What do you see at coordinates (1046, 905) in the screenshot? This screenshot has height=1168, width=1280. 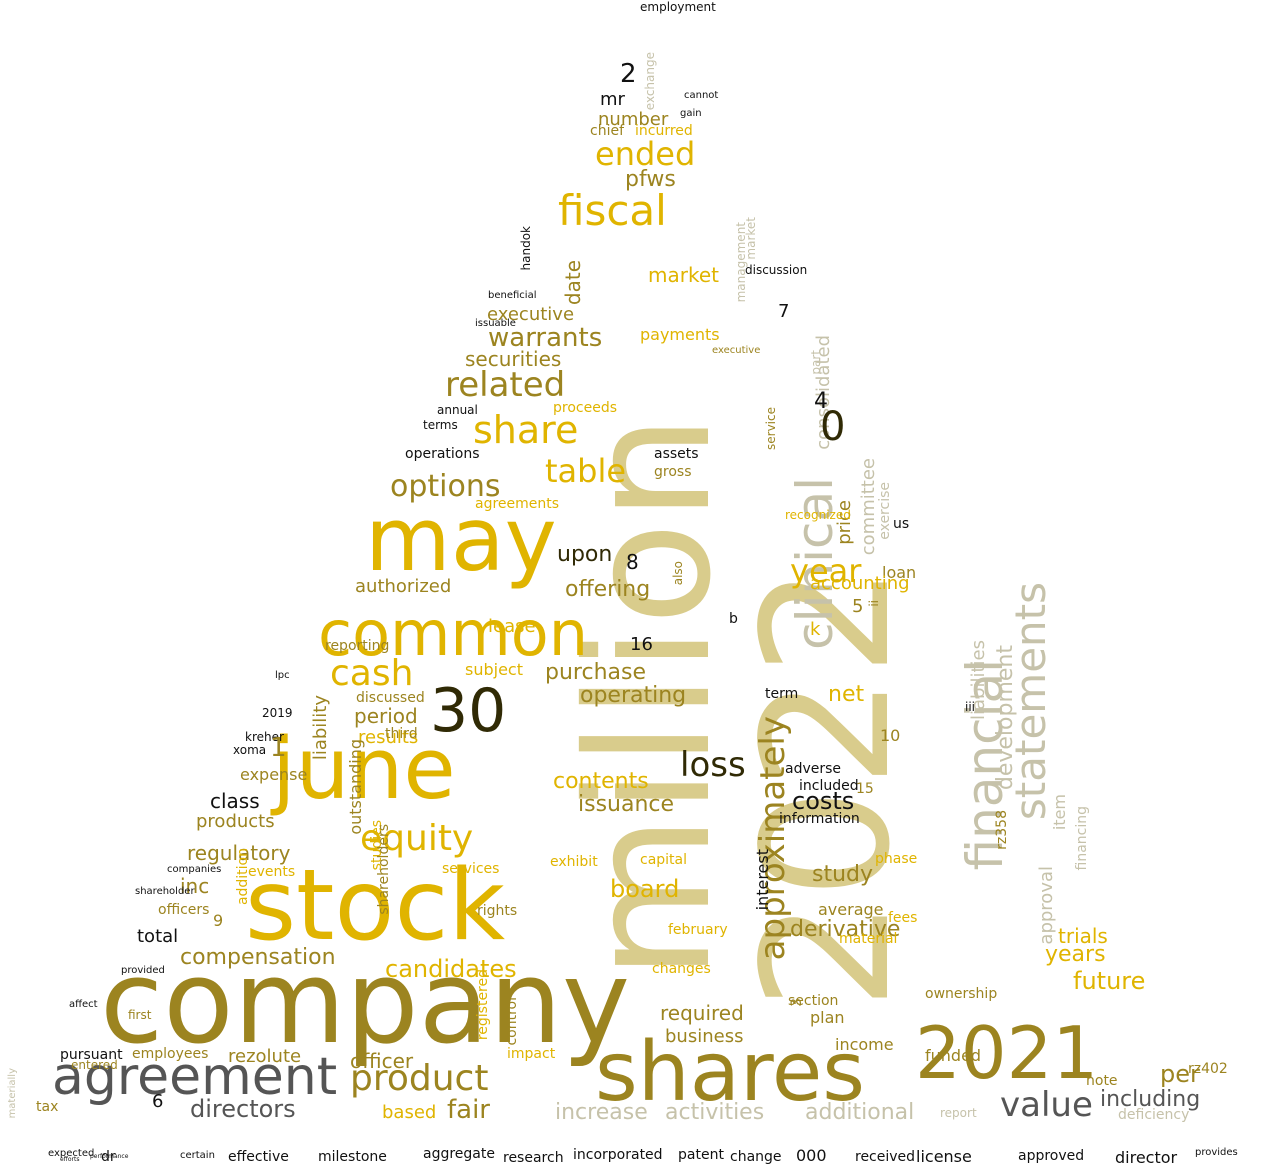 I see `word-95: approval` at bounding box center [1046, 905].